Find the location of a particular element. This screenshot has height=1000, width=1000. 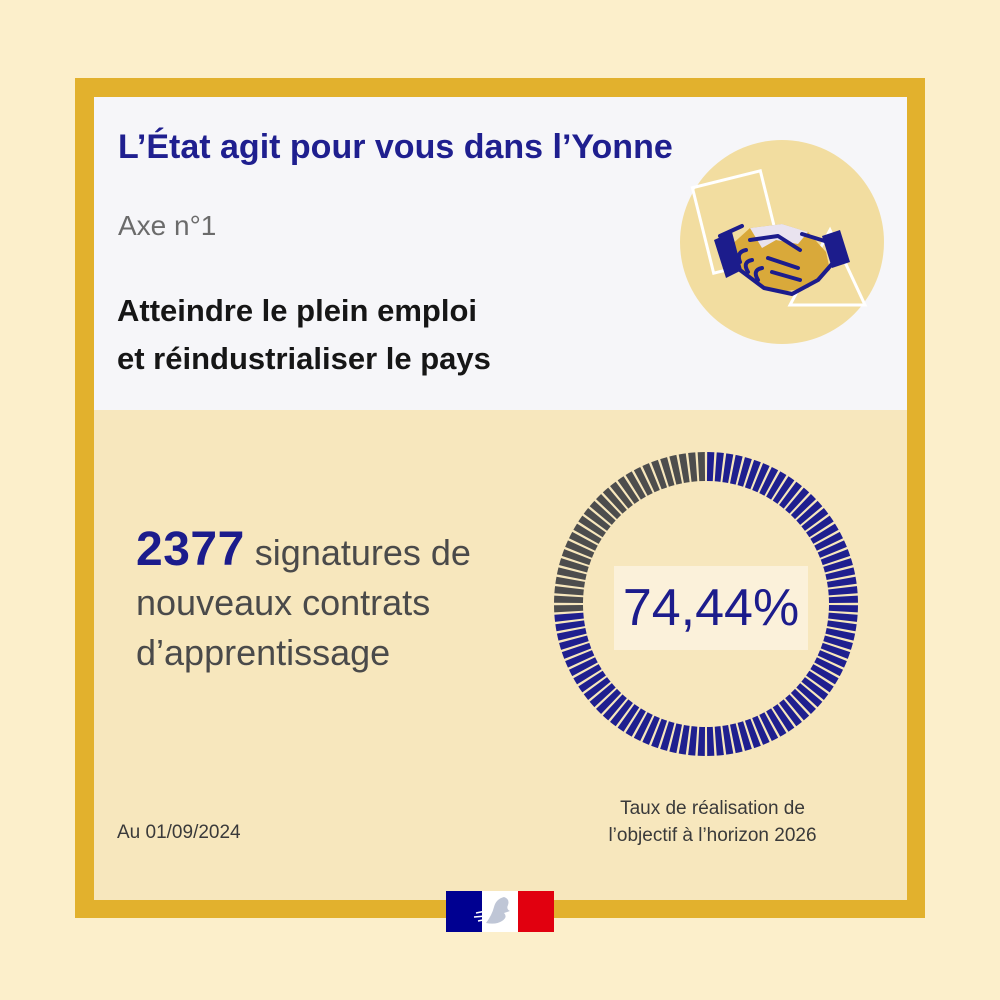

caption-line-1: Taux de réalisation de is located at coordinates (712, 808).